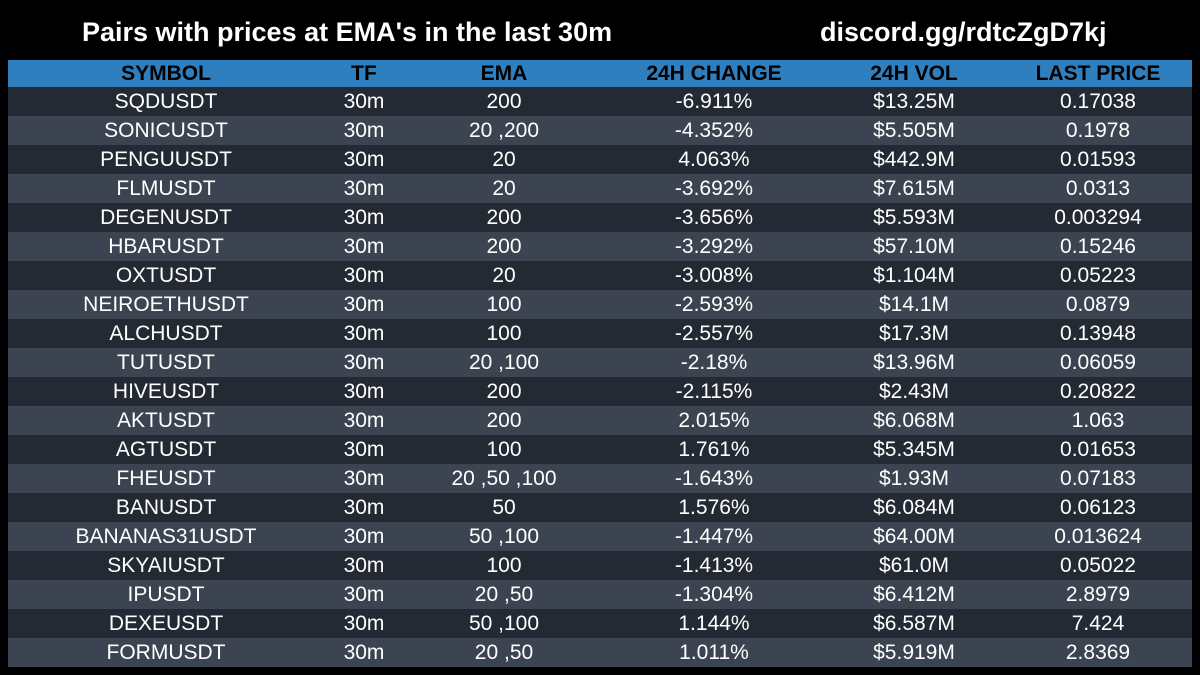 This screenshot has width=1200, height=675. I want to click on discord-invite-link: discord.gg/rdtcZgD7kj, so click(963, 32).